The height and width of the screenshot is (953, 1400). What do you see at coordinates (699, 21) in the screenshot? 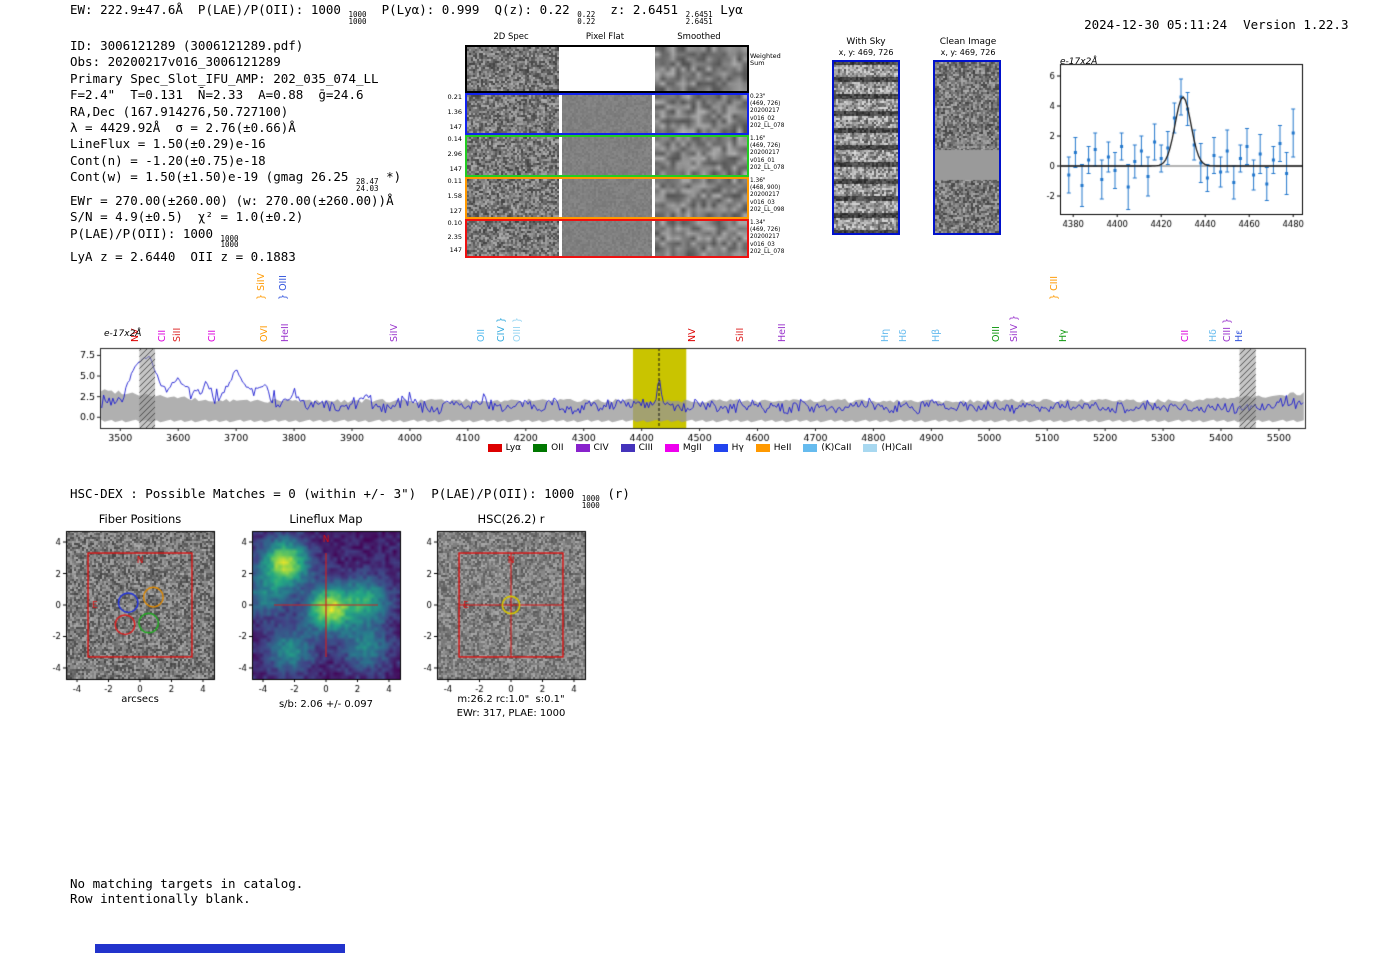
I see `frac-bottom: 2.6451` at bounding box center [699, 21].